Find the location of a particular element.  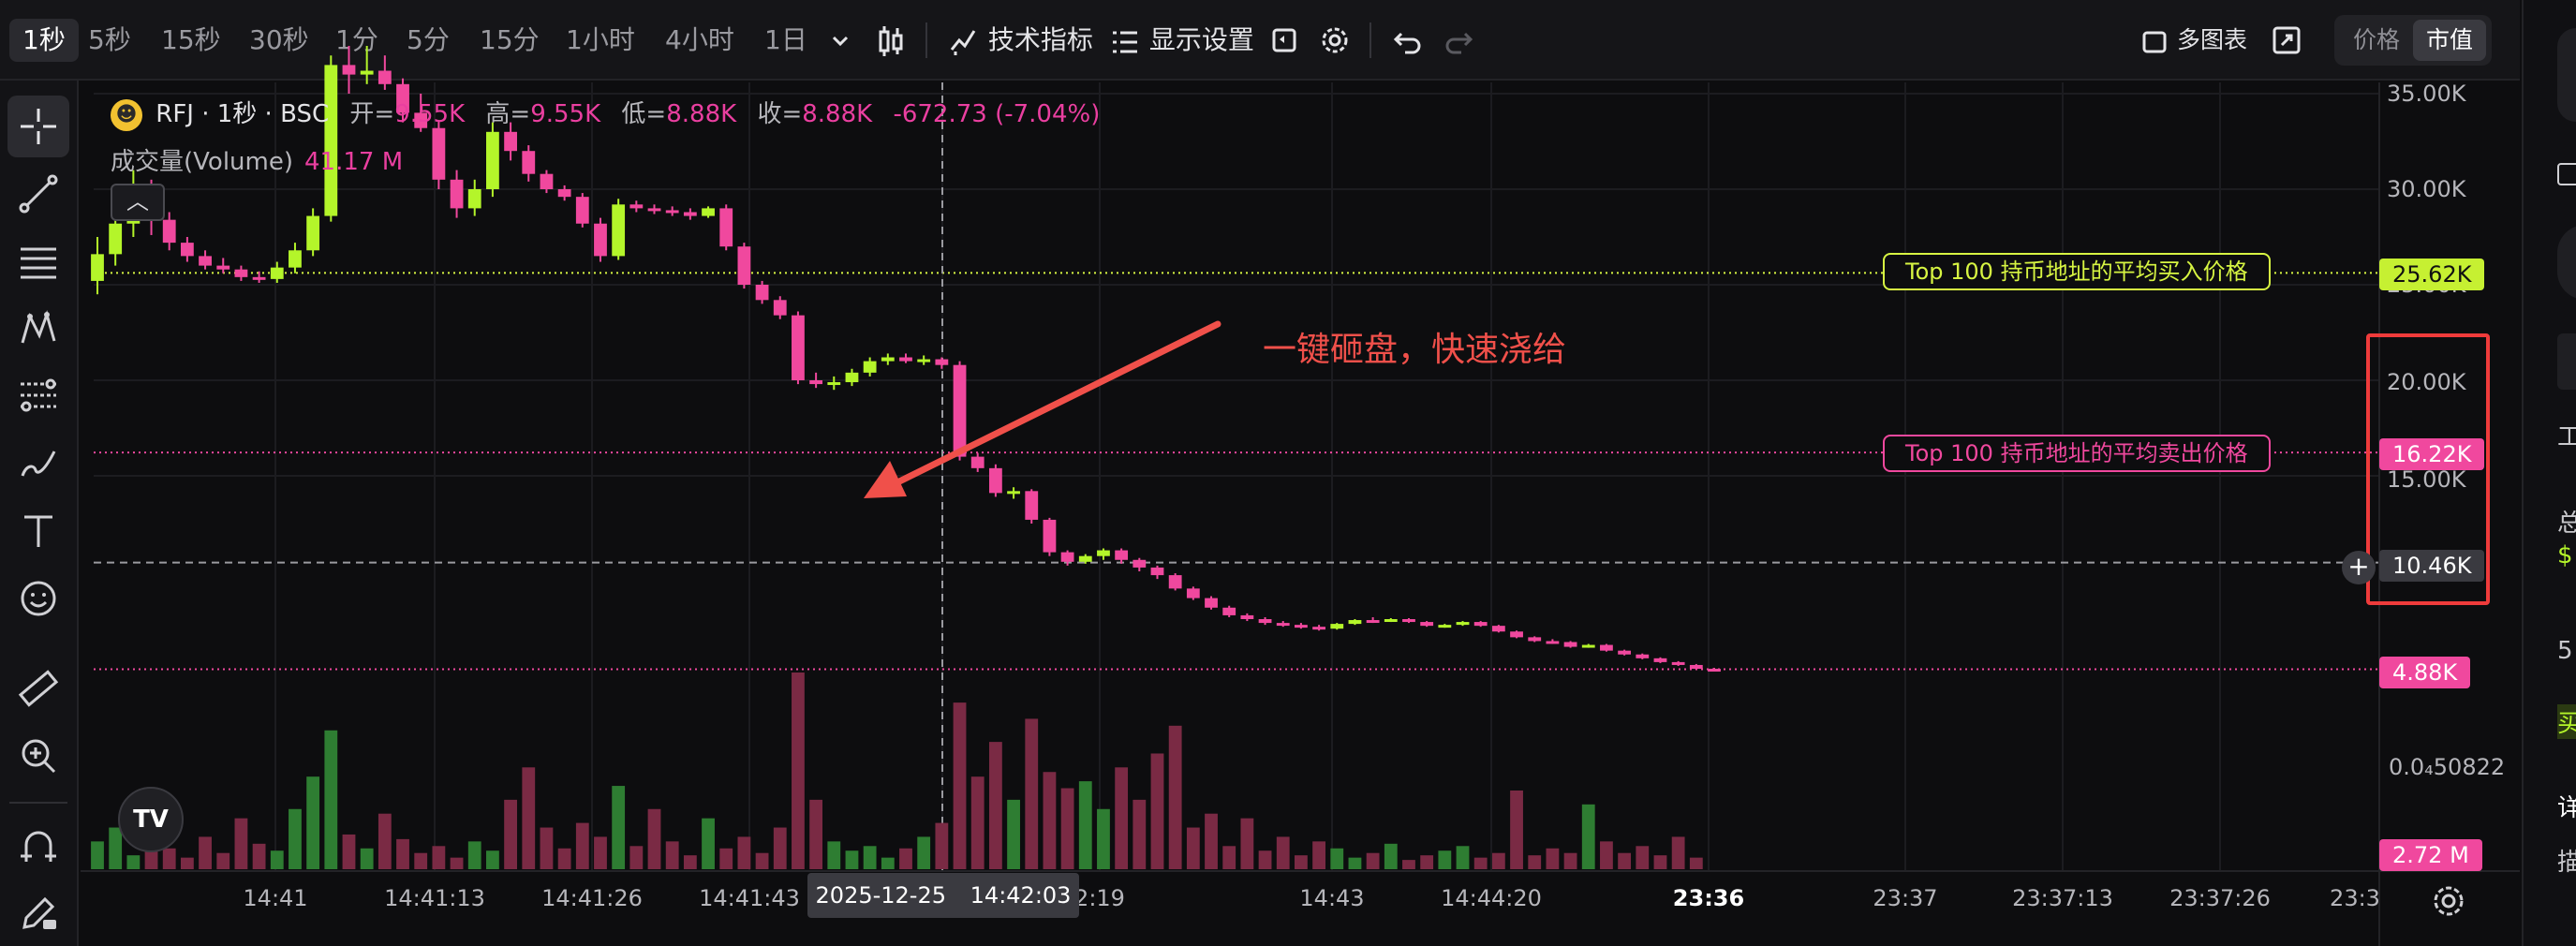

fib-tool is located at coordinates (38, 396).